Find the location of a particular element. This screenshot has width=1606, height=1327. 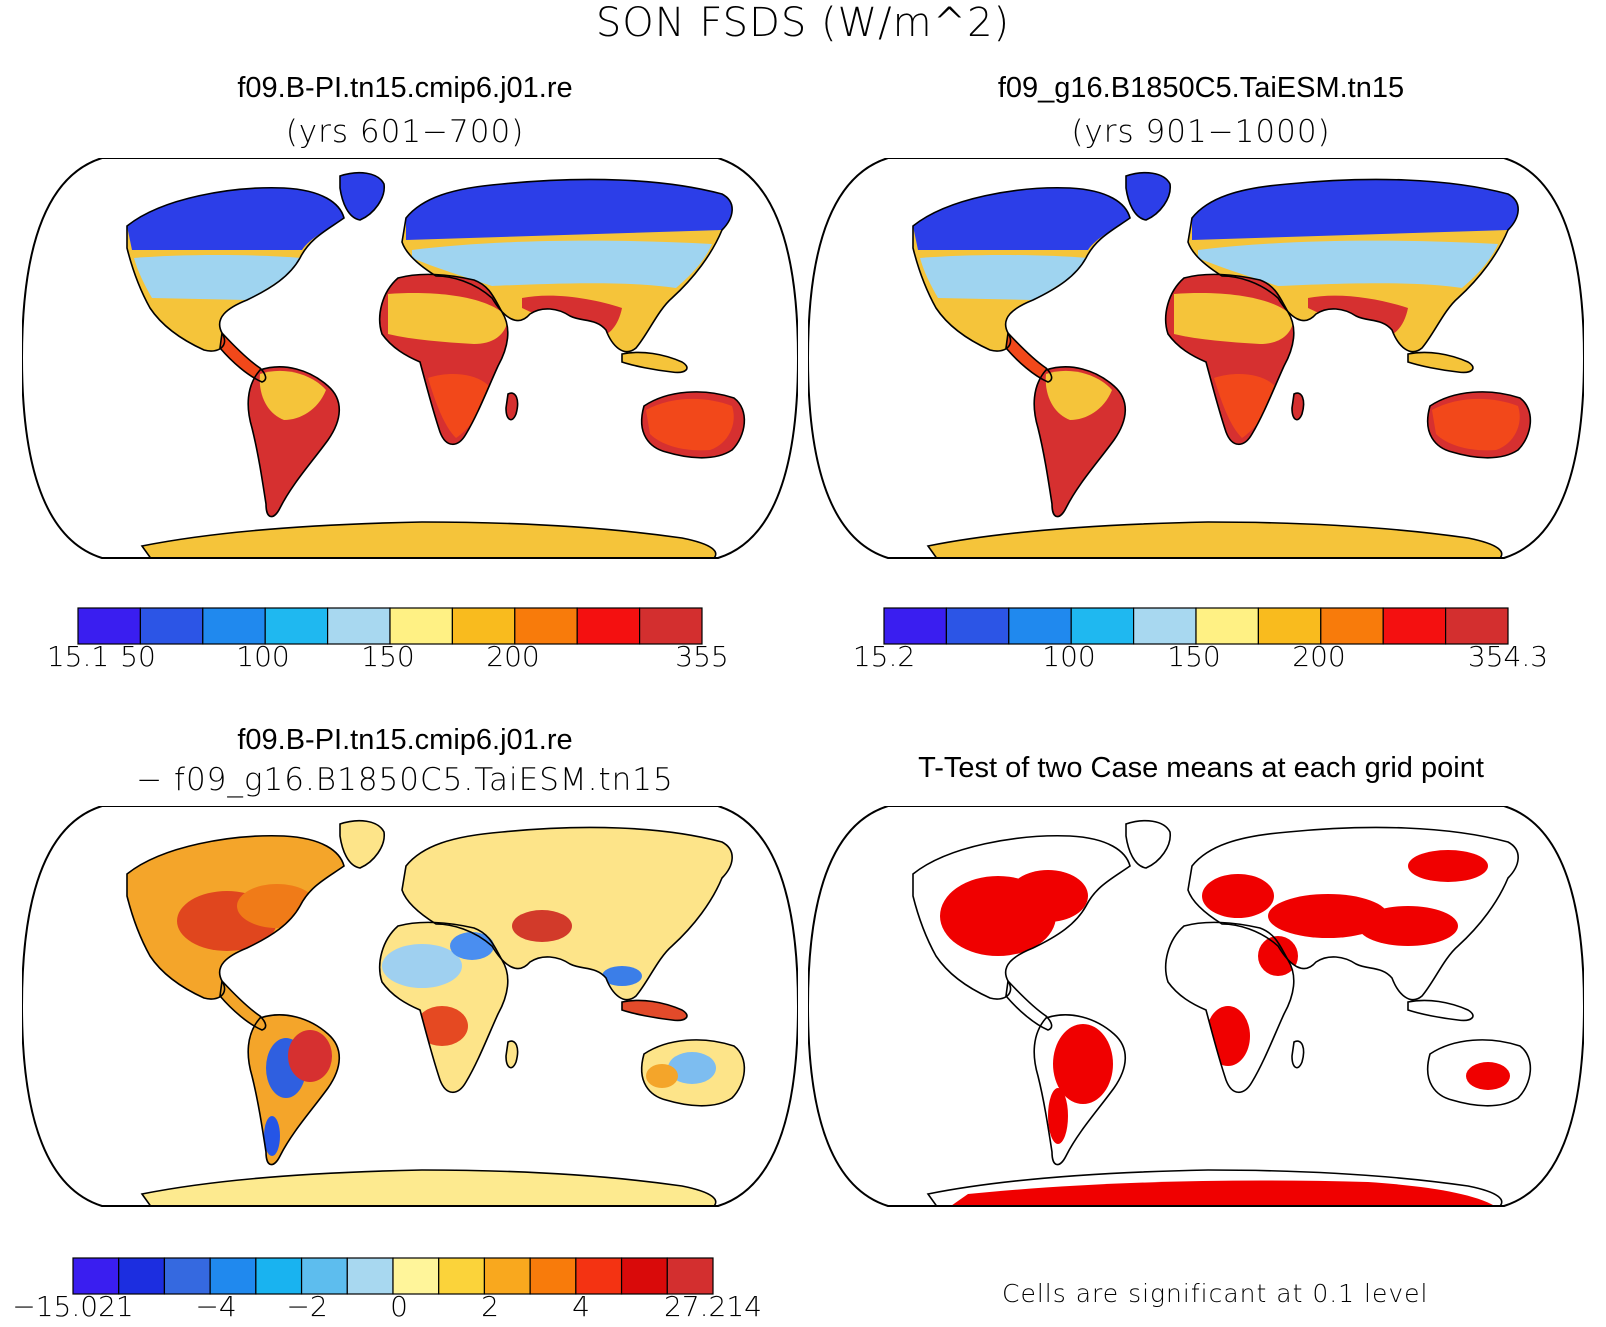

colorbar-case2-tick-label: 150 is located at coordinates (1193, 656).